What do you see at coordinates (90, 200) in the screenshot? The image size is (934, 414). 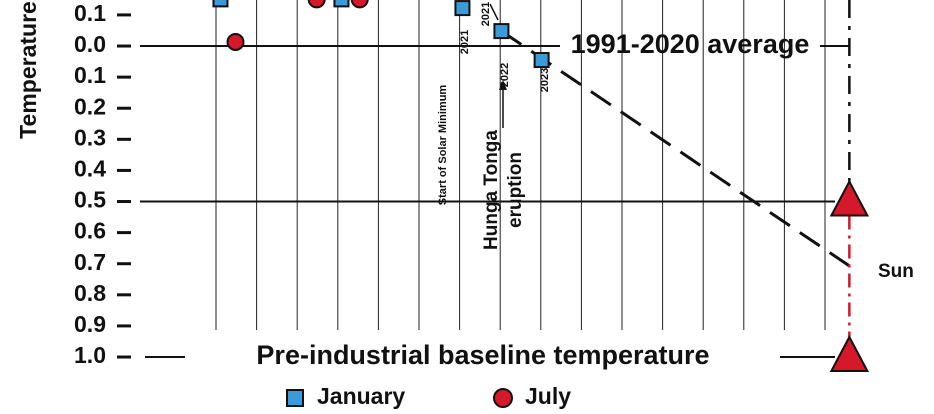 I see `y-tick-label: 0.5` at bounding box center [90, 200].